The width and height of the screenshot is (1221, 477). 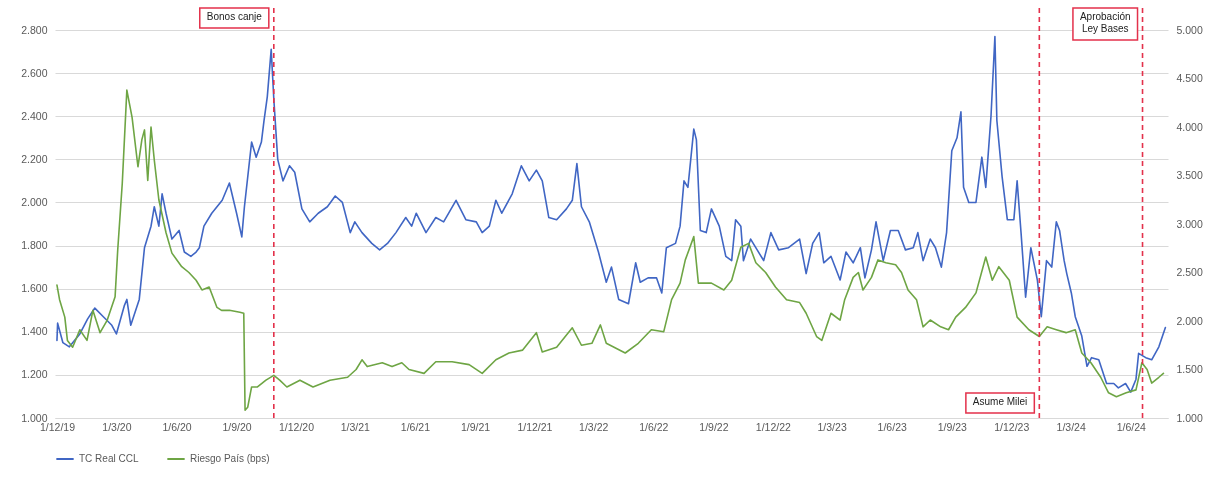 What do you see at coordinates (230, 458) in the screenshot?
I see `legend-label: Riesgo País (bps)` at bounding box center [230, 458].